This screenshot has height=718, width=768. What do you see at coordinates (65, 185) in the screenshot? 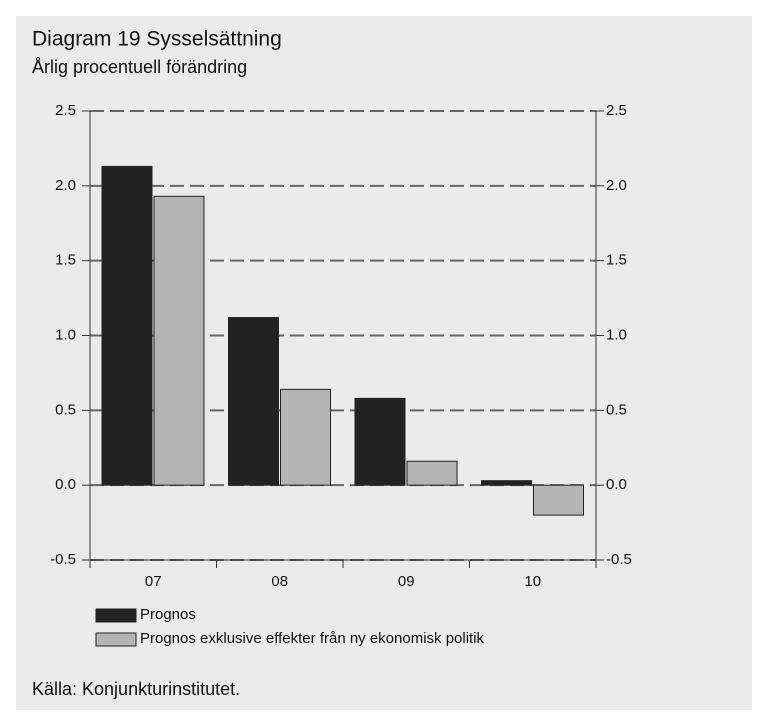
I see `y-tick-label: 2.0` at bounding box center [65, 185].